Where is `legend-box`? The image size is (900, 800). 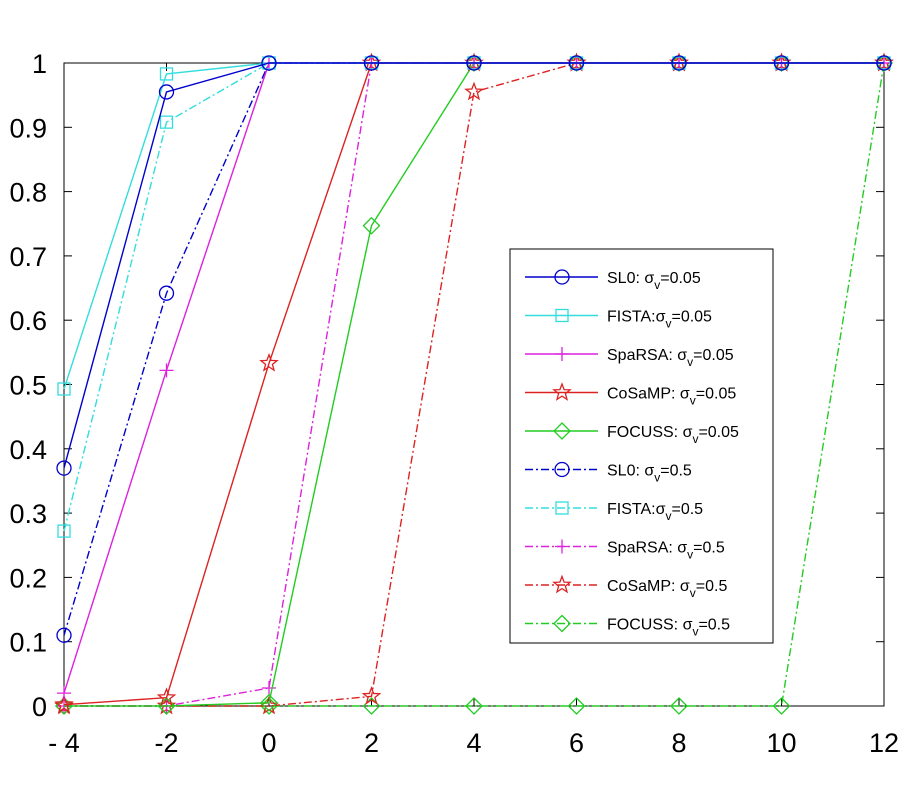 legend-box is located at coordinates (641, 446).